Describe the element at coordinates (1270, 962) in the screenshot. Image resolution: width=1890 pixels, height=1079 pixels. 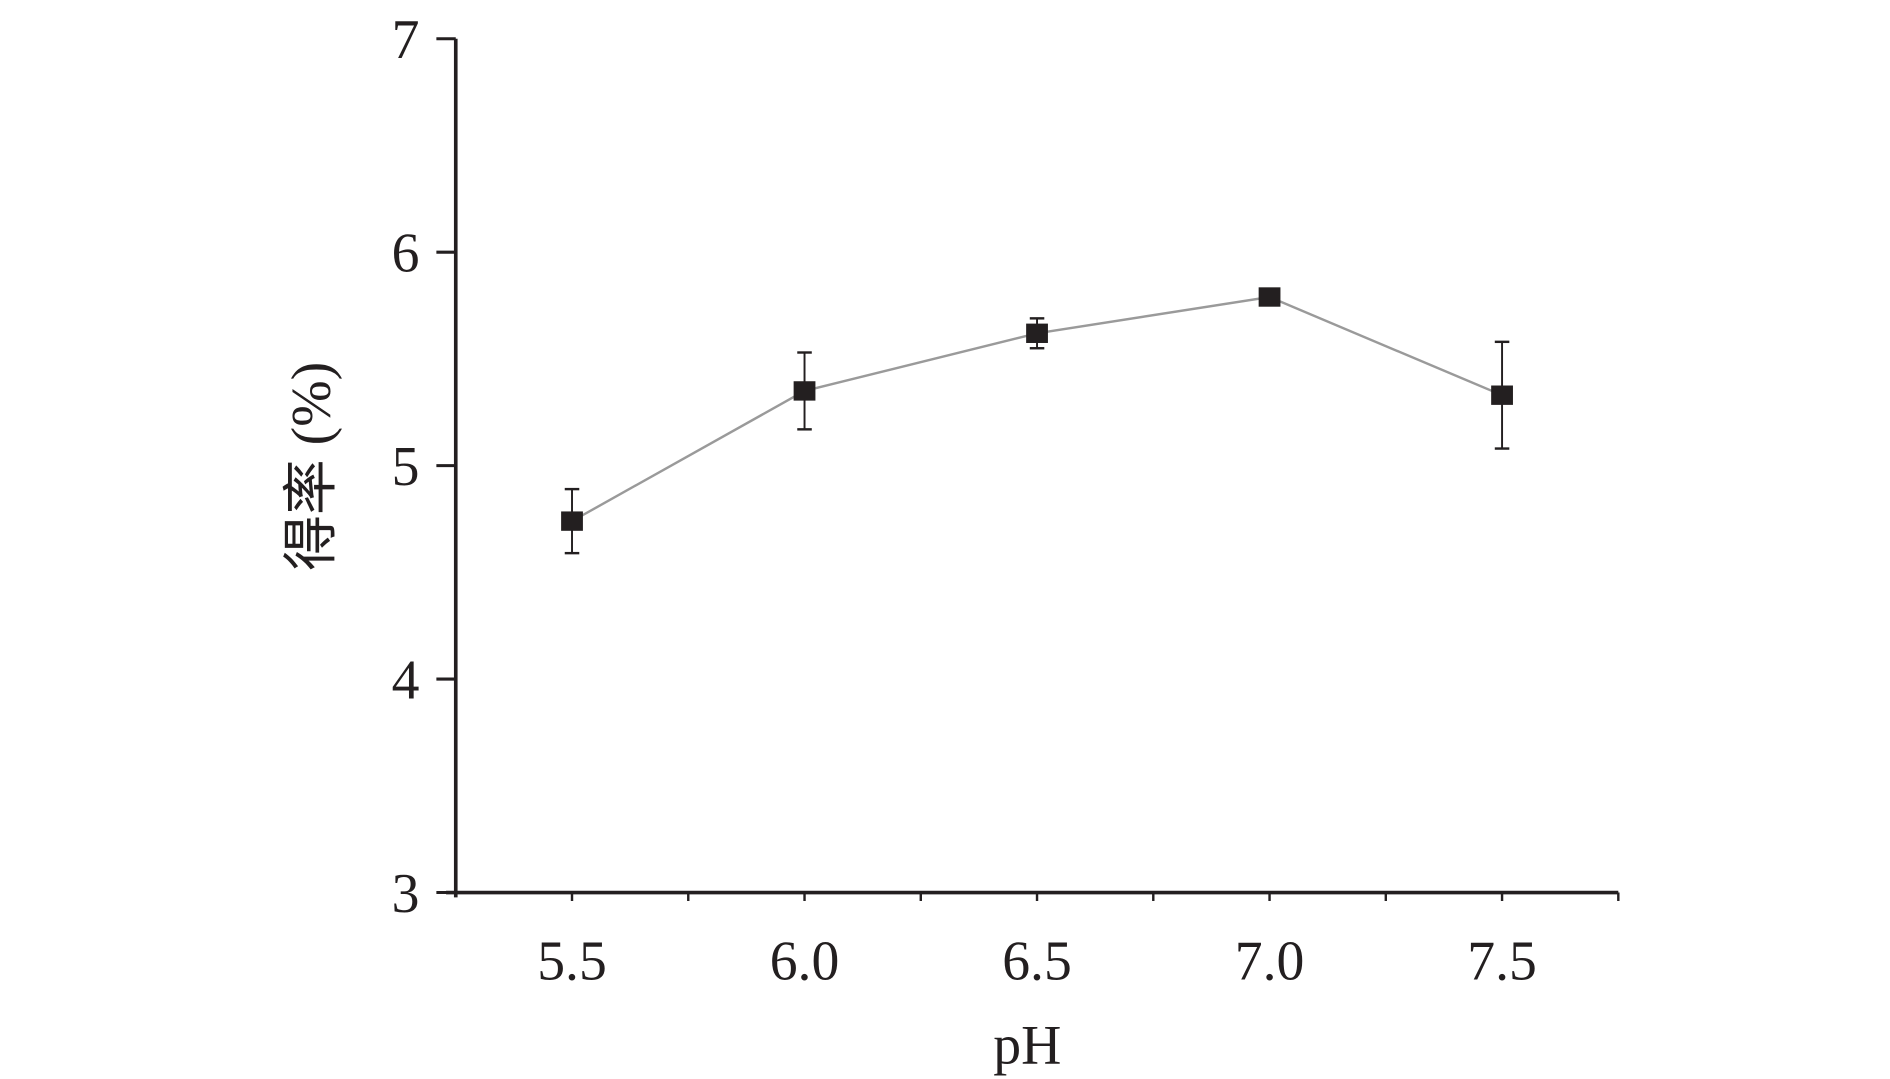
I see `x-tick-label: 7.0` at that location.